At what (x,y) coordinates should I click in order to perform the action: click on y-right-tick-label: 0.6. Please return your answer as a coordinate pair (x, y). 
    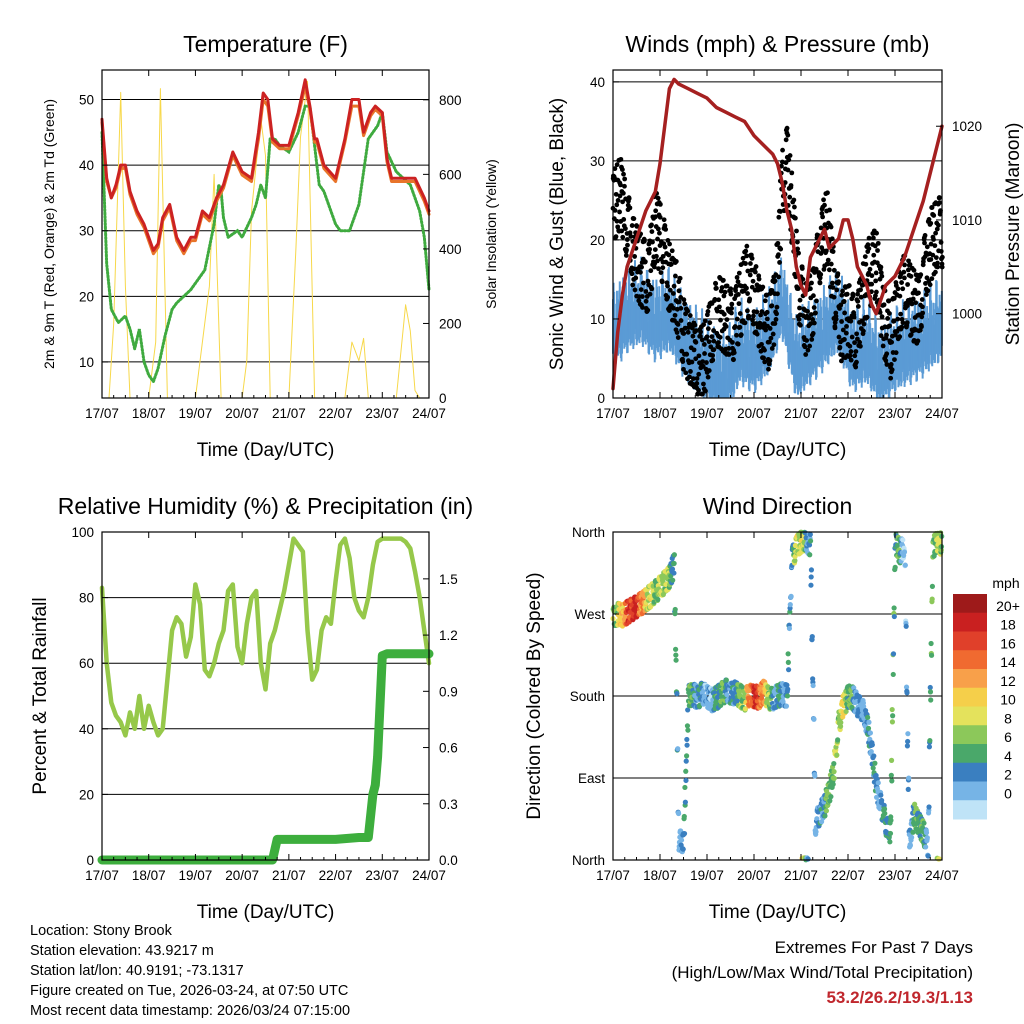
    Looking at the image, I should click on (448, 748).